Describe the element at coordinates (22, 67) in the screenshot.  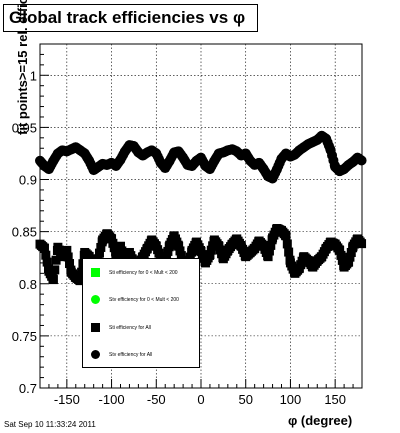
I see `y-axis-label: fit points>=15 rel. efficiency` at that location.